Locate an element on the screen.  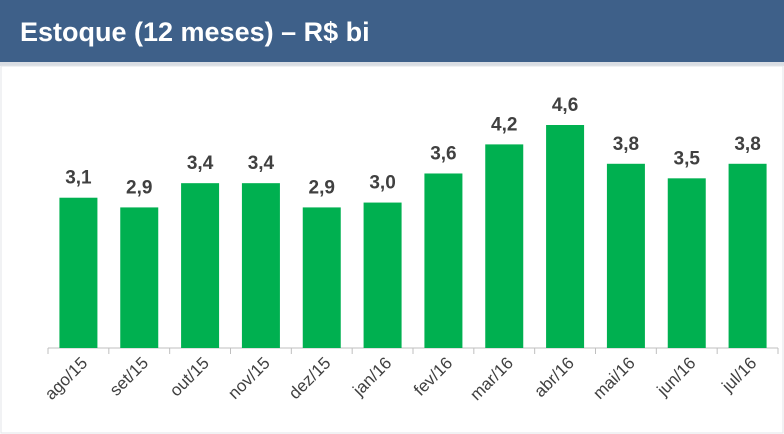
x-tick-label: jul/16 is located at coordinates (739, 374).